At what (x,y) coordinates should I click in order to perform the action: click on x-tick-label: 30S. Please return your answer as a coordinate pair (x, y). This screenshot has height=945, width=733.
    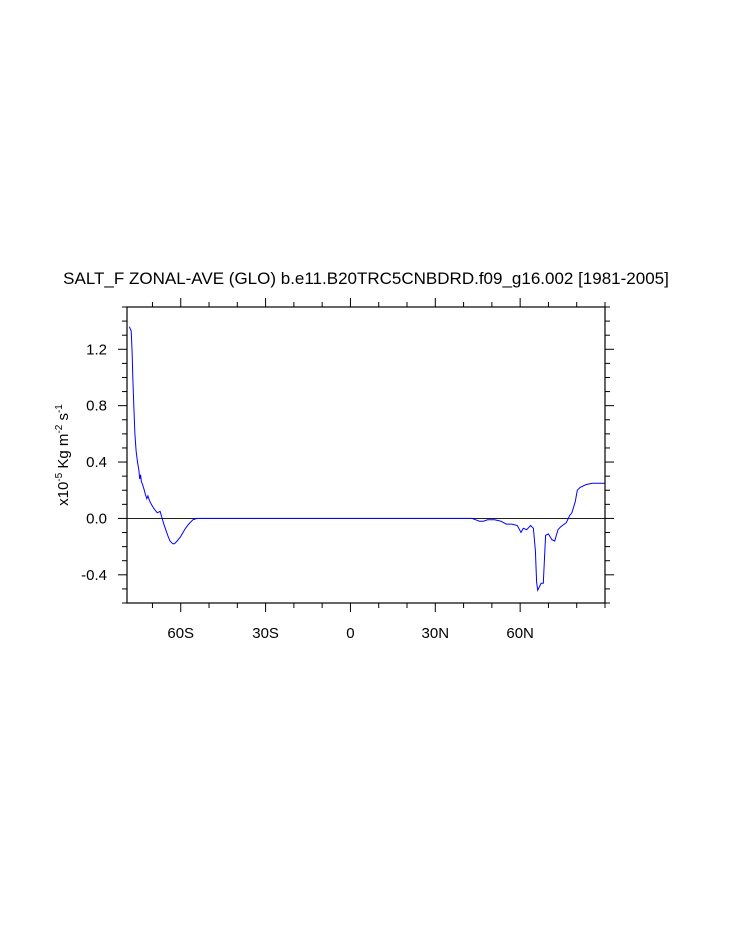
    Looking at the image, I should click on (265, 633).